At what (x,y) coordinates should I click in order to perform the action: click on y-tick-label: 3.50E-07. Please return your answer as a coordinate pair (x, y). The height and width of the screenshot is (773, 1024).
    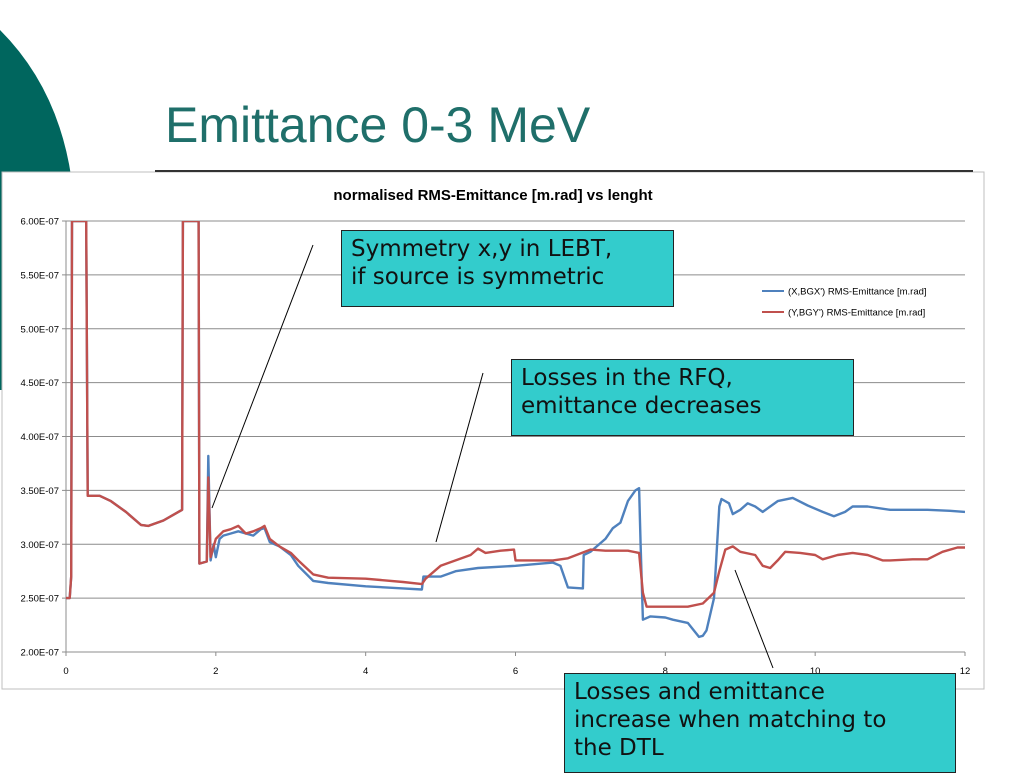
    Looking at the image, I should click on (39, 491).